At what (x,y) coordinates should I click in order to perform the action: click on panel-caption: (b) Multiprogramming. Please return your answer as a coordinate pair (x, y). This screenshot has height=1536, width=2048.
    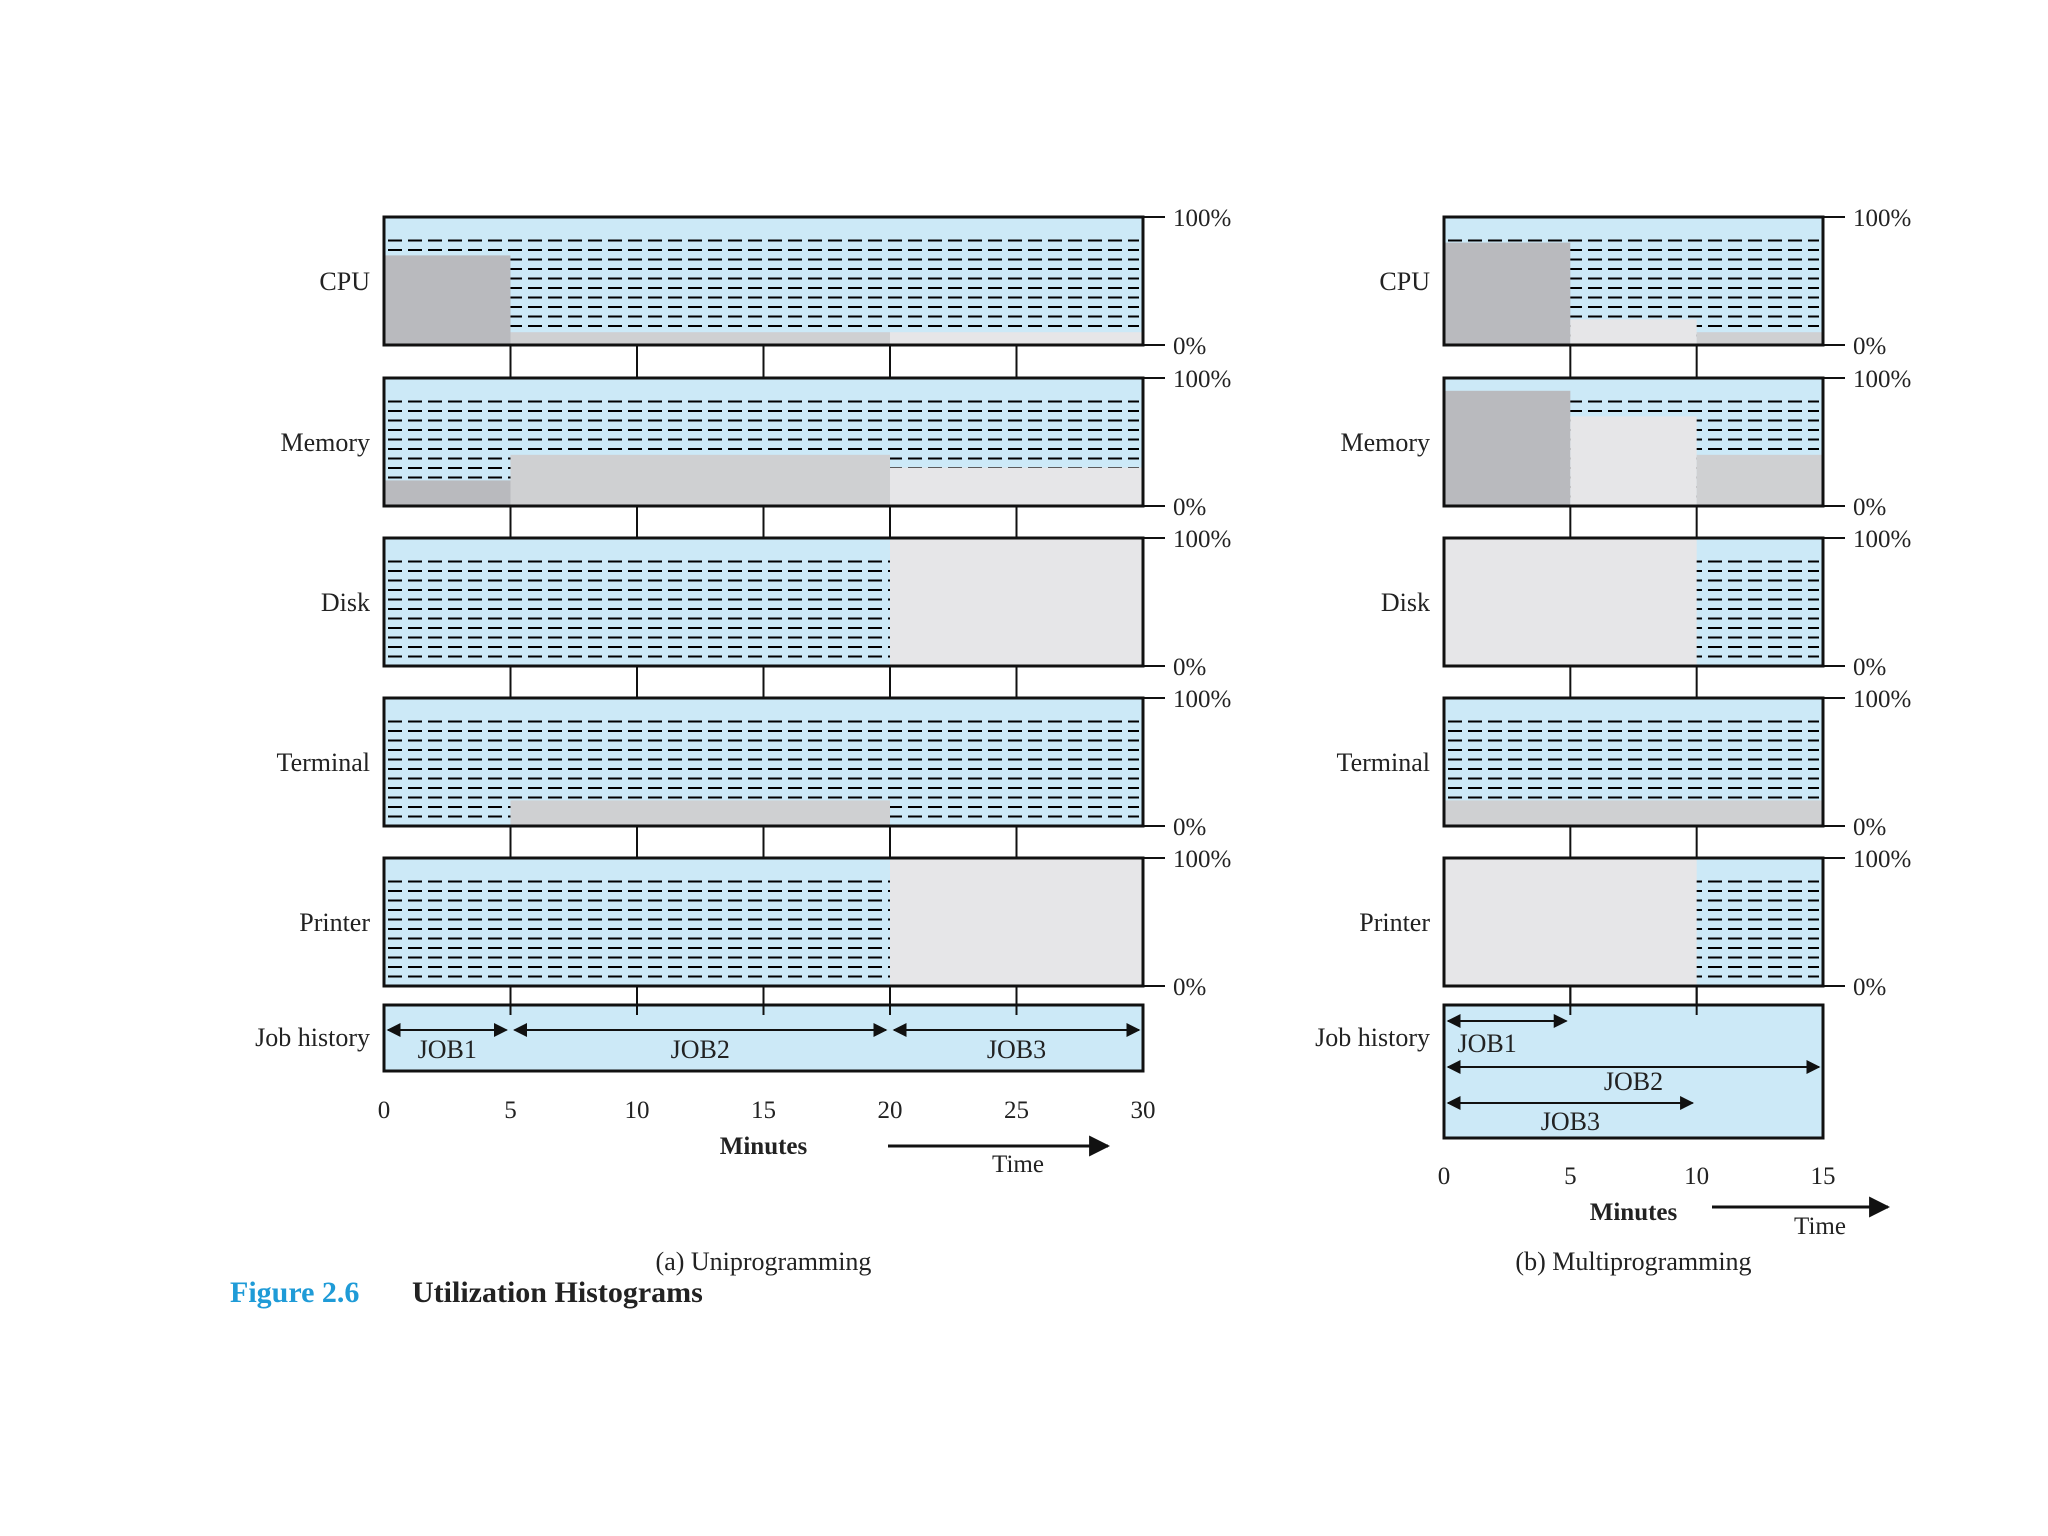
    Looking at the image, I should click on (1633, 1261).